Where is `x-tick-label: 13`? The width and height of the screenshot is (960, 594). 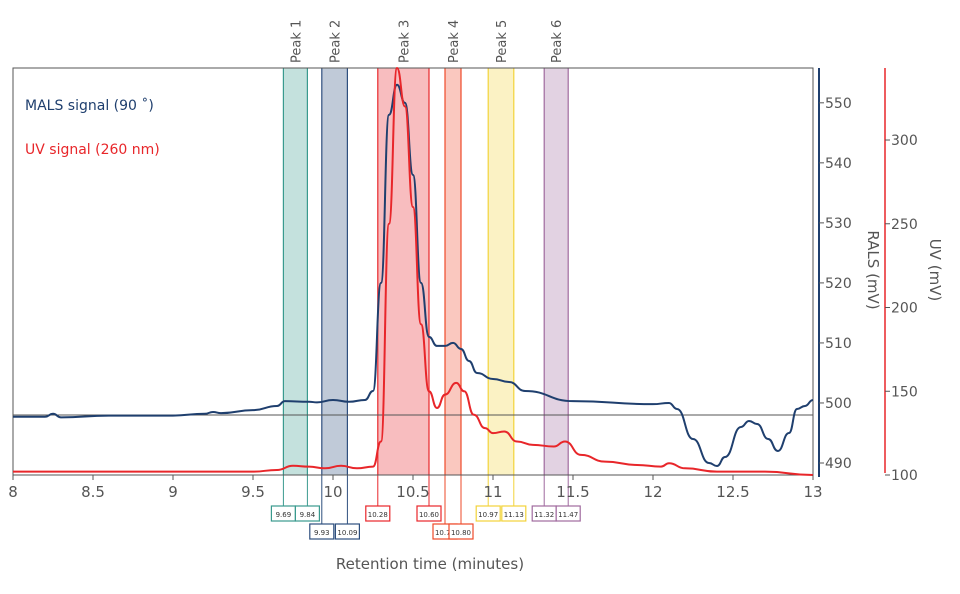
x-tick-label: 13 is located at coordinates (812, 492).